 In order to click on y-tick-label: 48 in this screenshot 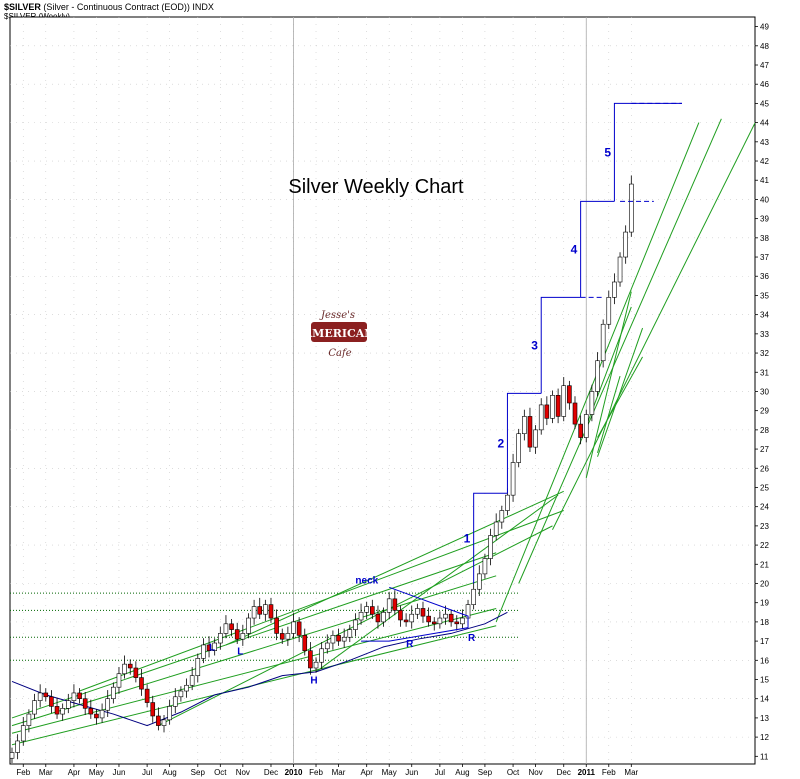, I will do `click(764, 46)`.